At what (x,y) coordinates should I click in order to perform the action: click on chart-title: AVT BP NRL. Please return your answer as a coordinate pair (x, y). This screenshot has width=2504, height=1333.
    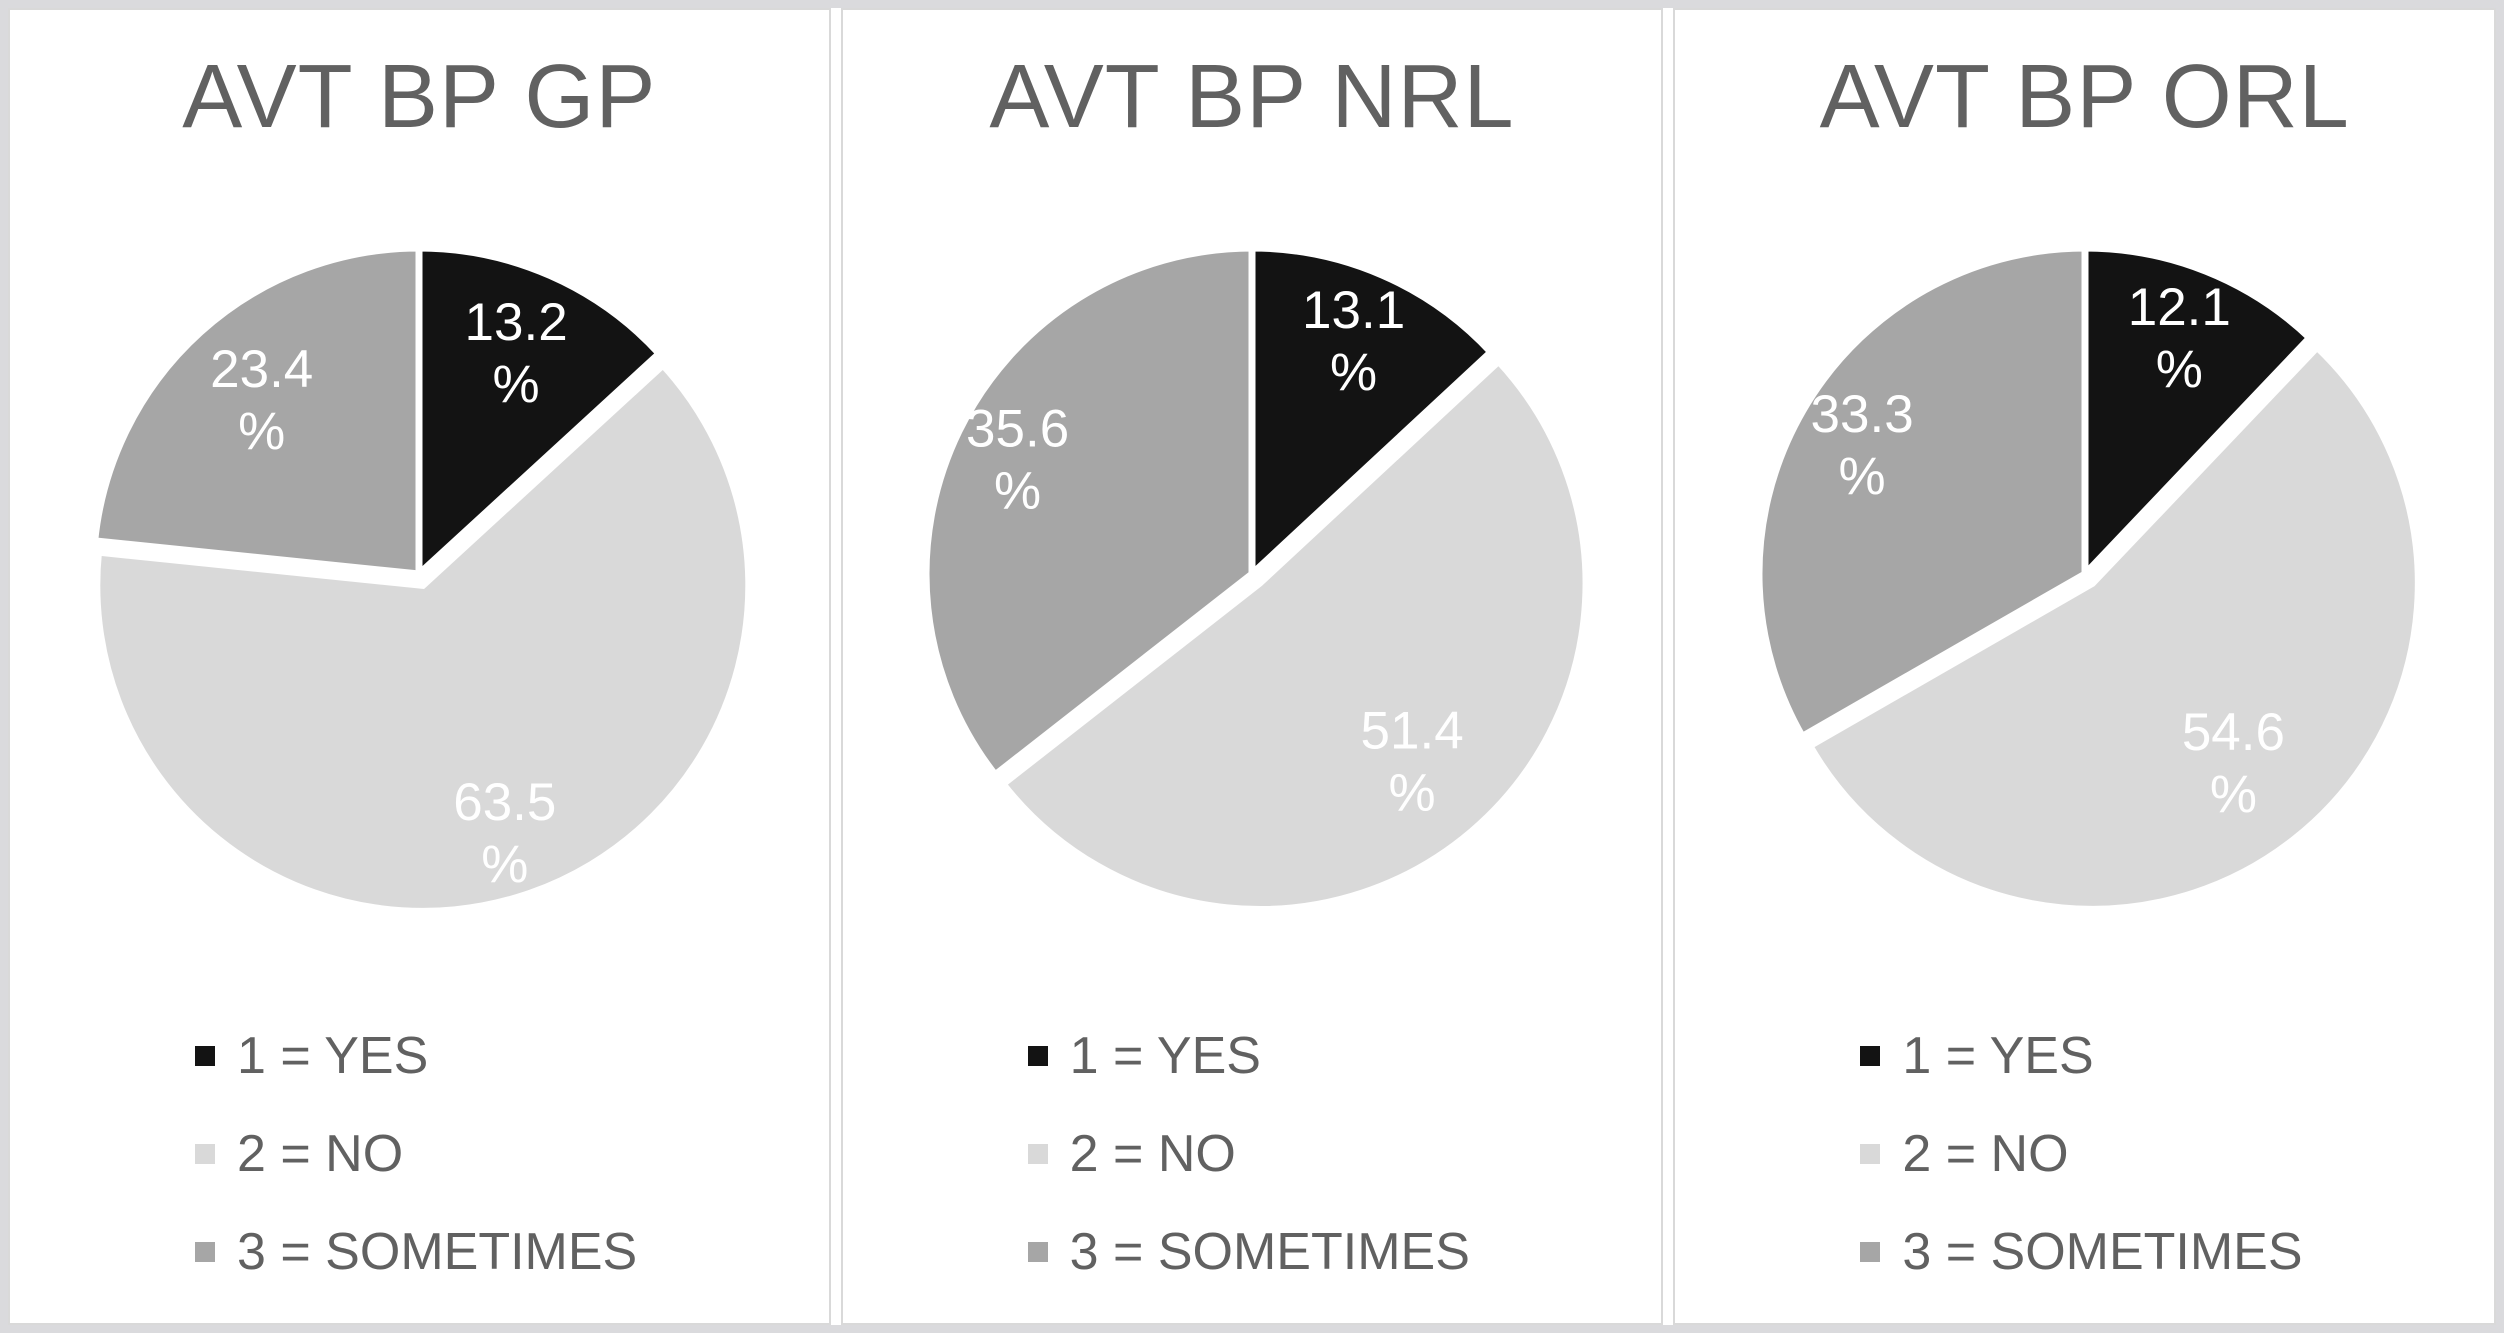
    Looking at the image, I should click on (1252, 97).